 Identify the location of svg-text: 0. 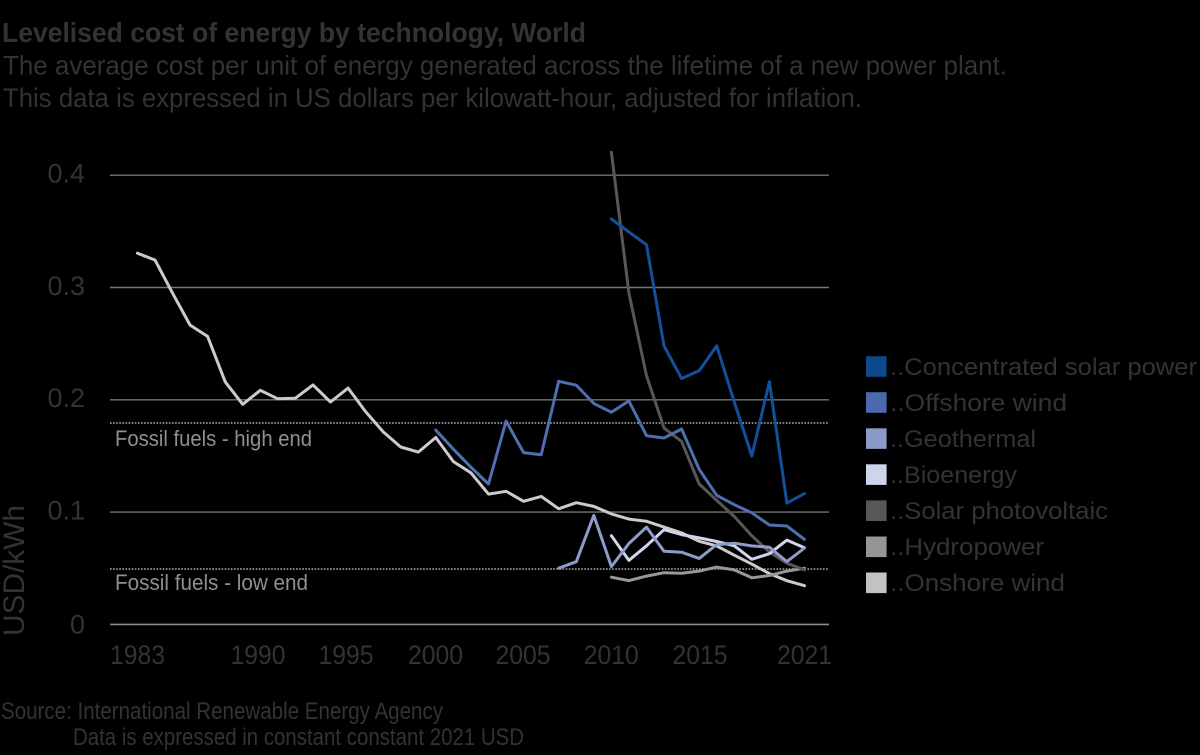
(77, 625).